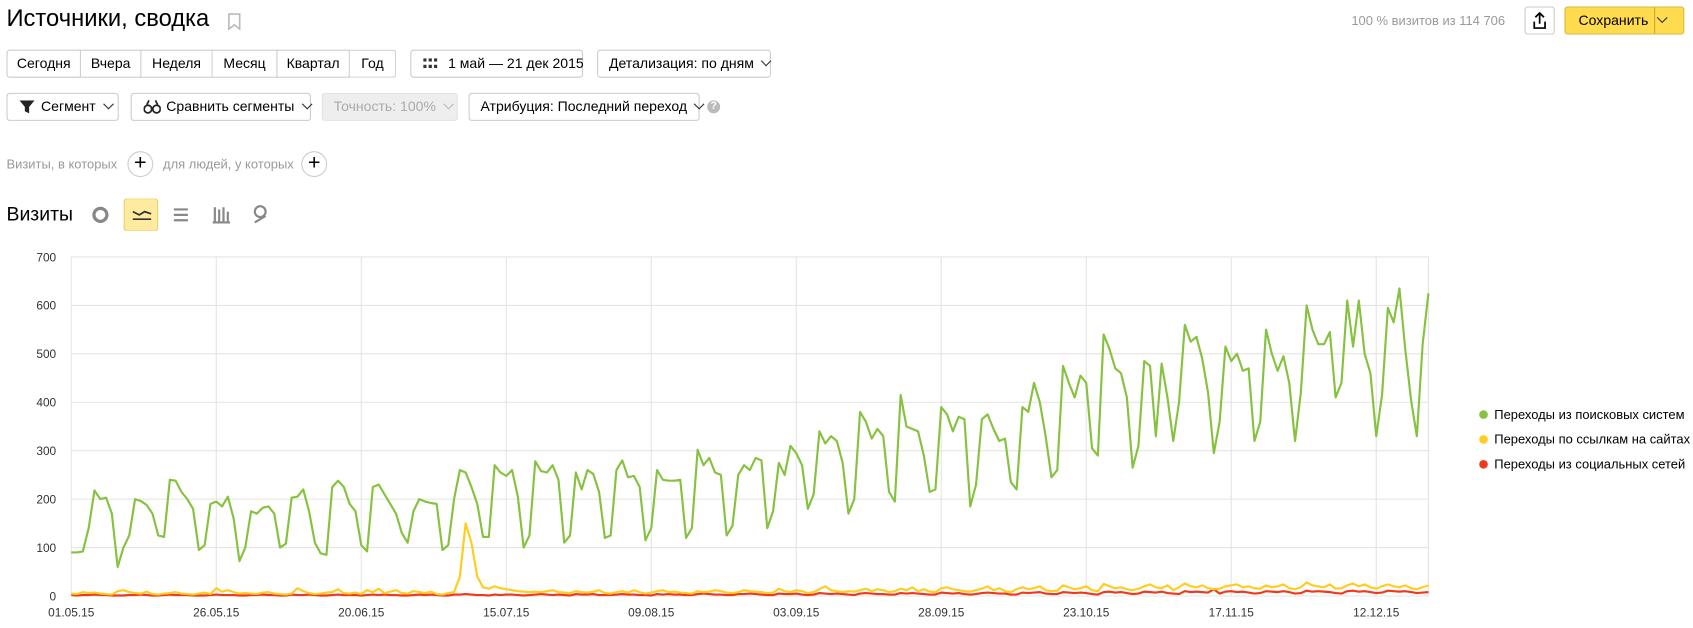 The width and height of the screenshot is (1693, 628). I want to click on period-button: Месяц, so click(245, 63).